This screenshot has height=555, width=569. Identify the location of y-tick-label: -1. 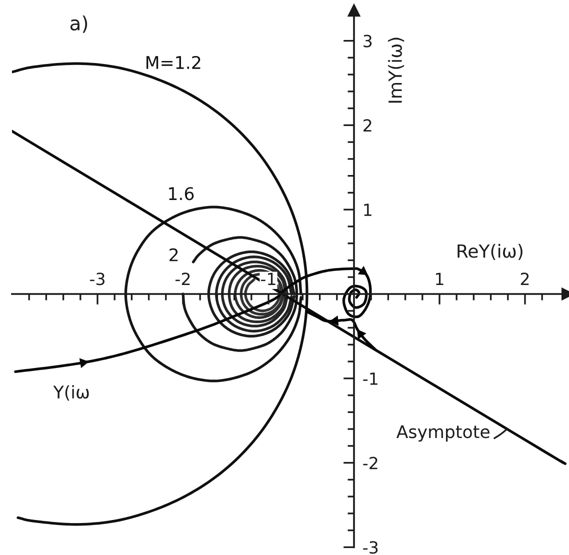
(370, 378).